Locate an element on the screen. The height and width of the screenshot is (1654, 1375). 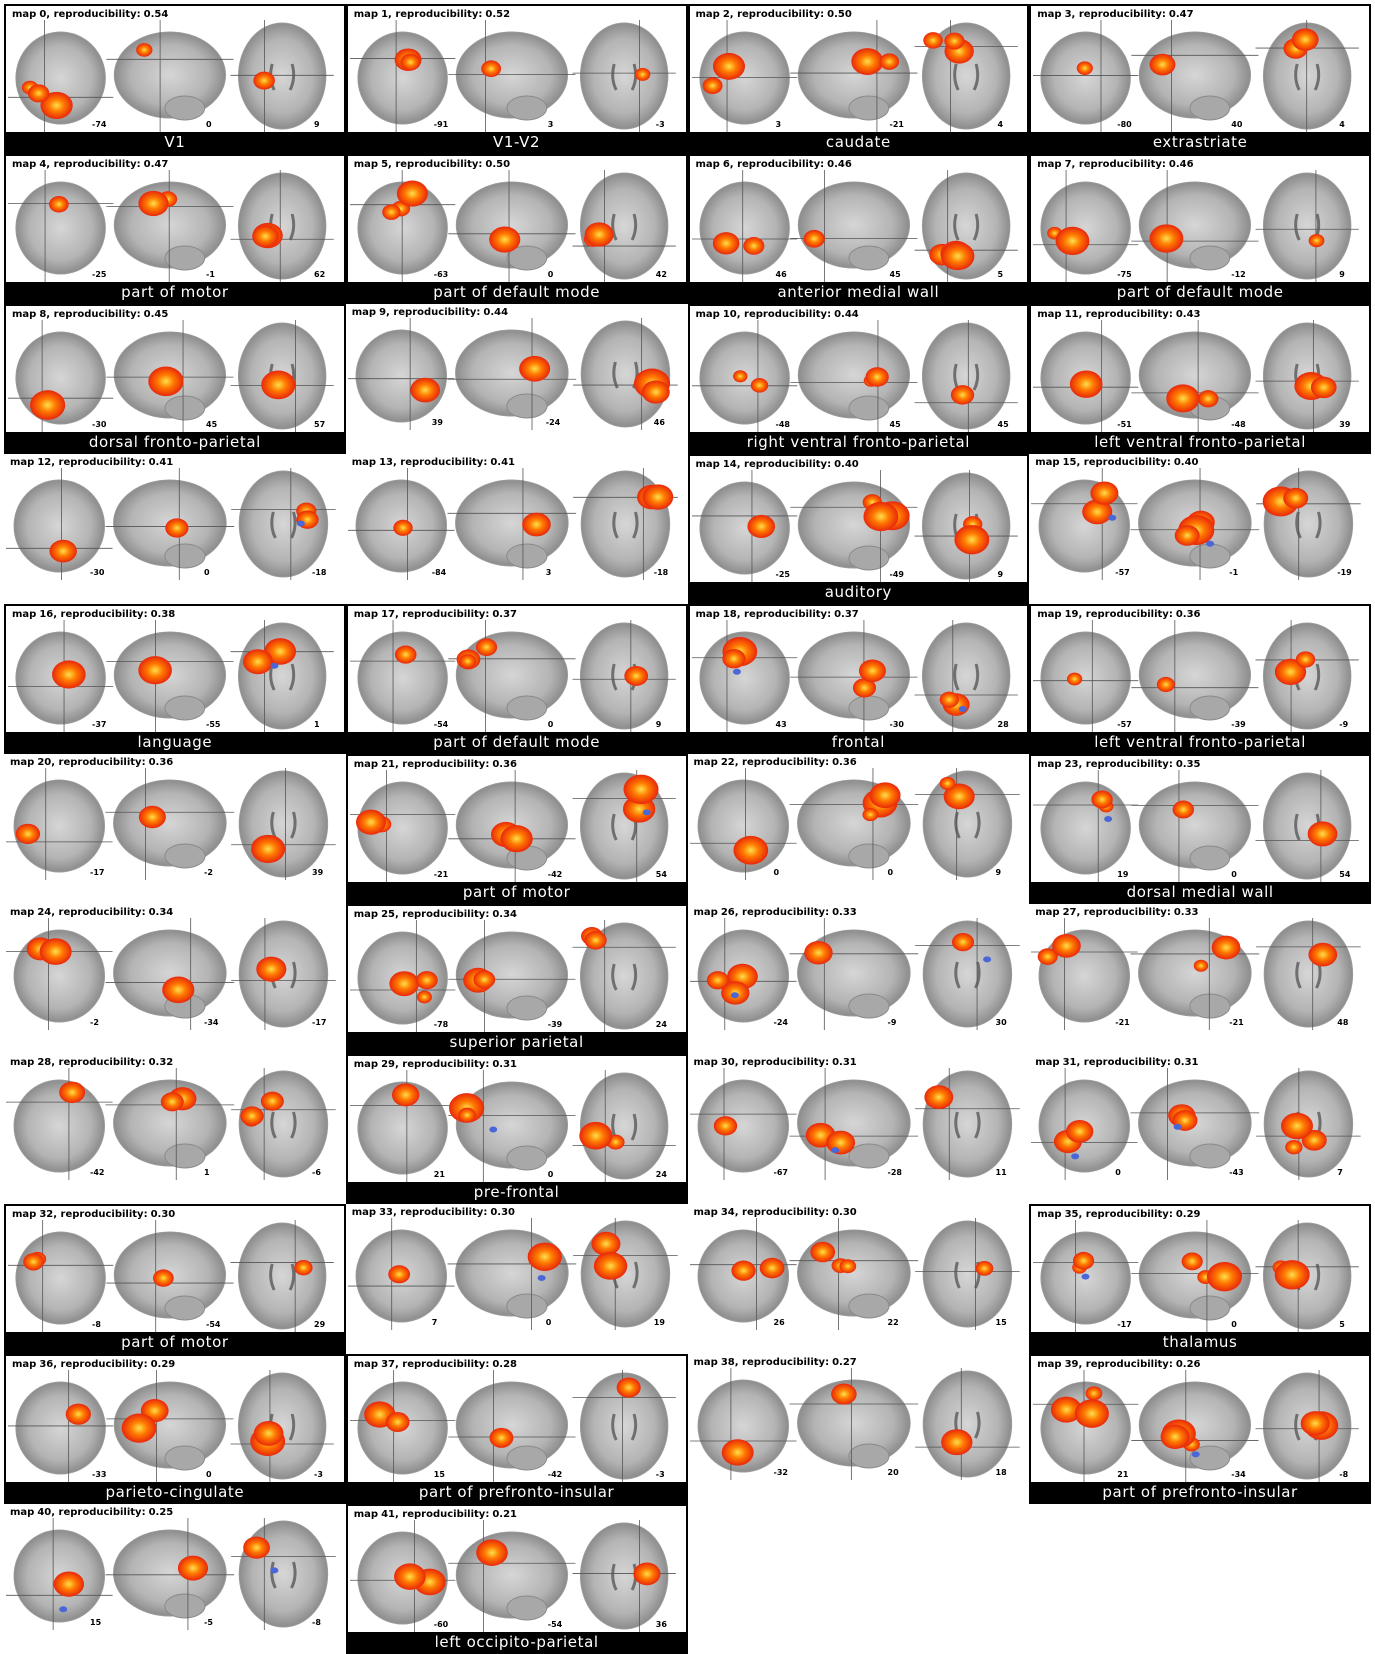
map-header: map 10, reproducibility: 0.44 is located at coordinates (777, 314).